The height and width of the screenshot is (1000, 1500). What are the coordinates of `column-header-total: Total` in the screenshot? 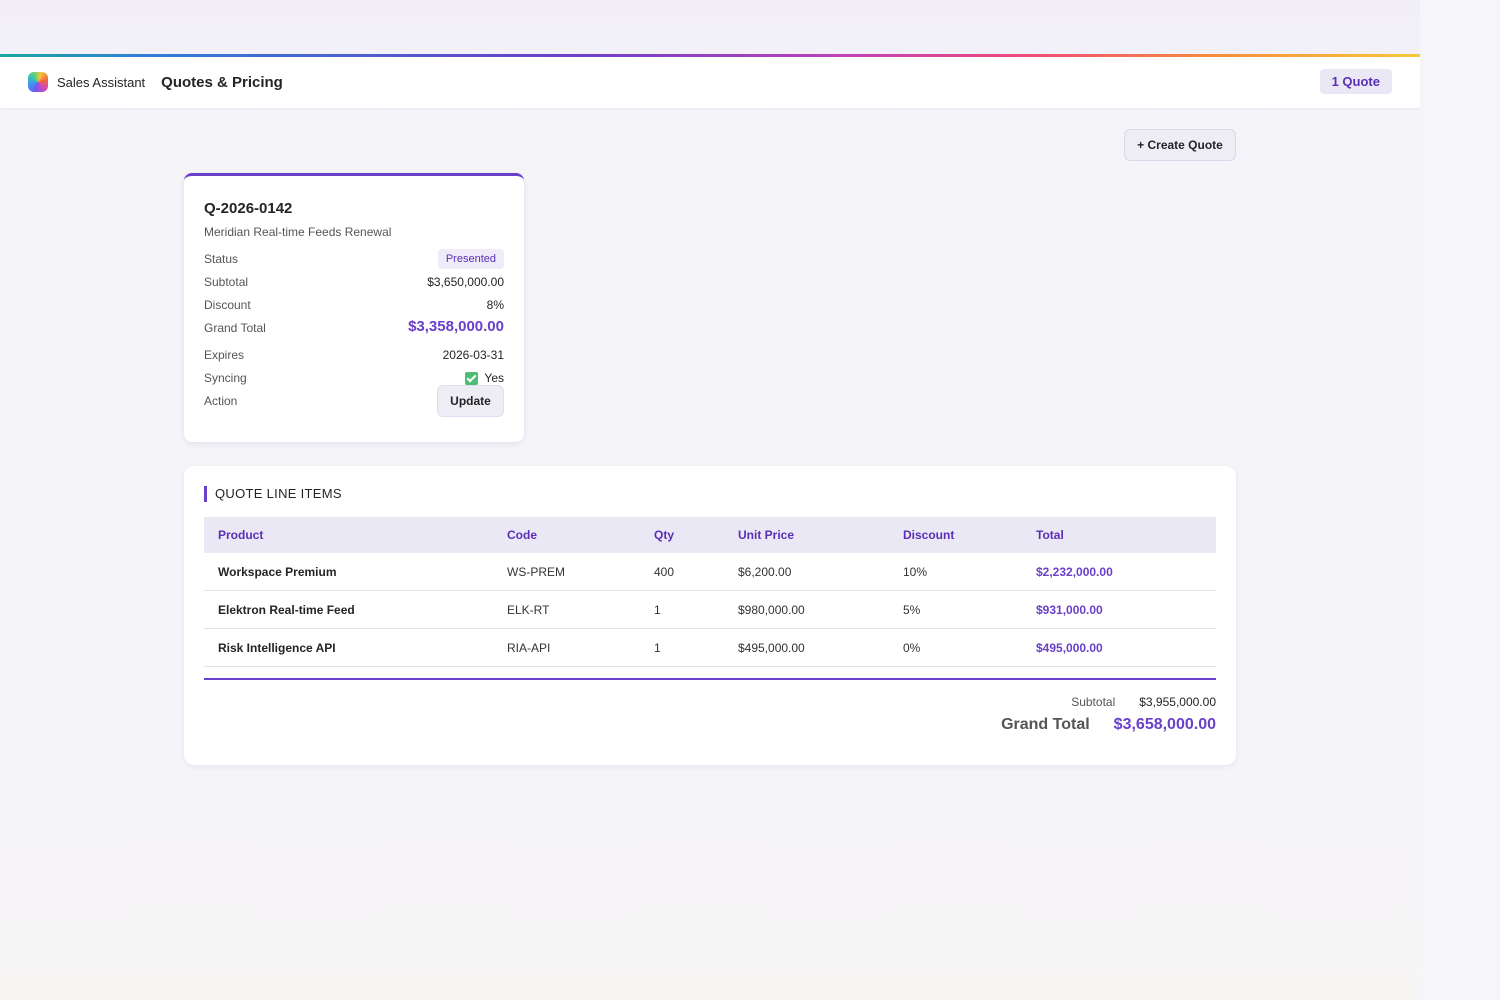 It's located at (1119, 535).